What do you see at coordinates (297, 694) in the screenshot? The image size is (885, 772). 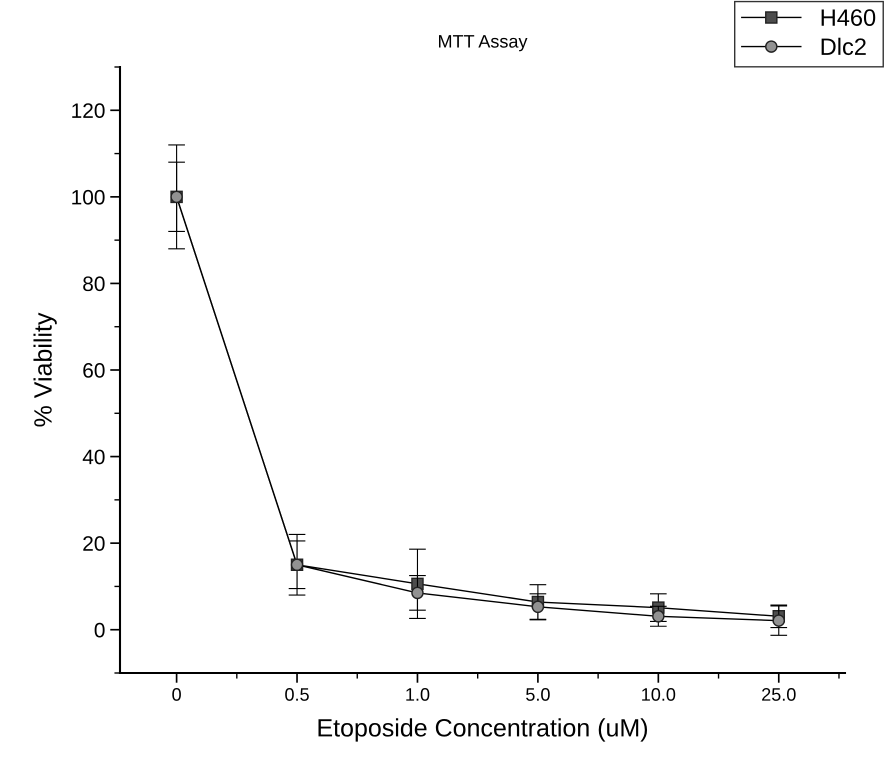 I see `x-tick-label: 0.5` at bounding box center [297, 694].